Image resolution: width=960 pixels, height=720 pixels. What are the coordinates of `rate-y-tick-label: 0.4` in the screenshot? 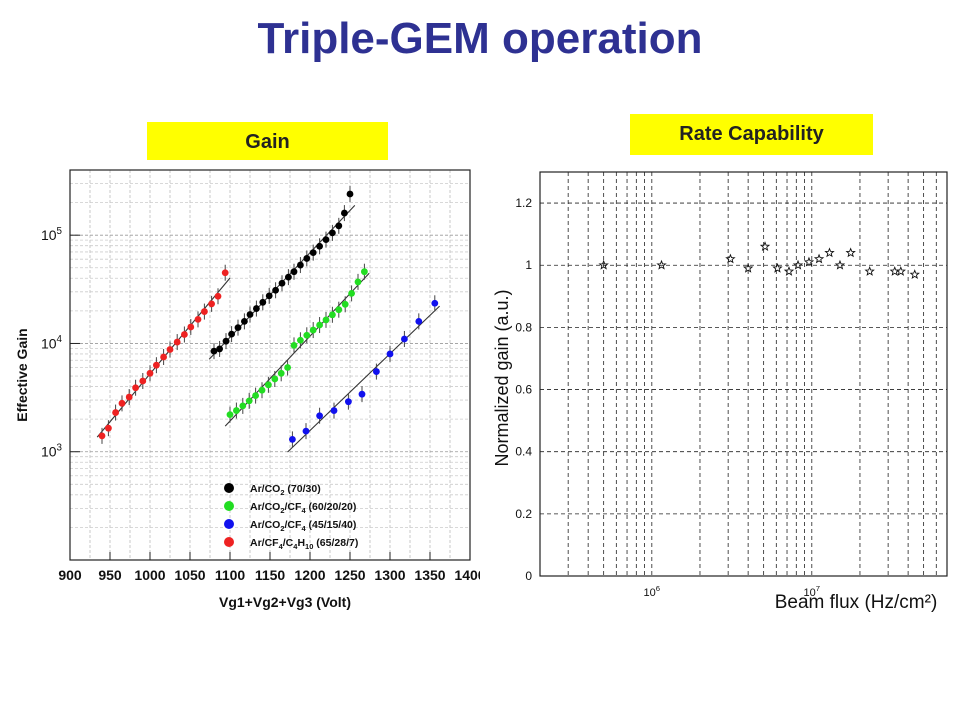 It's located at (523, 452).